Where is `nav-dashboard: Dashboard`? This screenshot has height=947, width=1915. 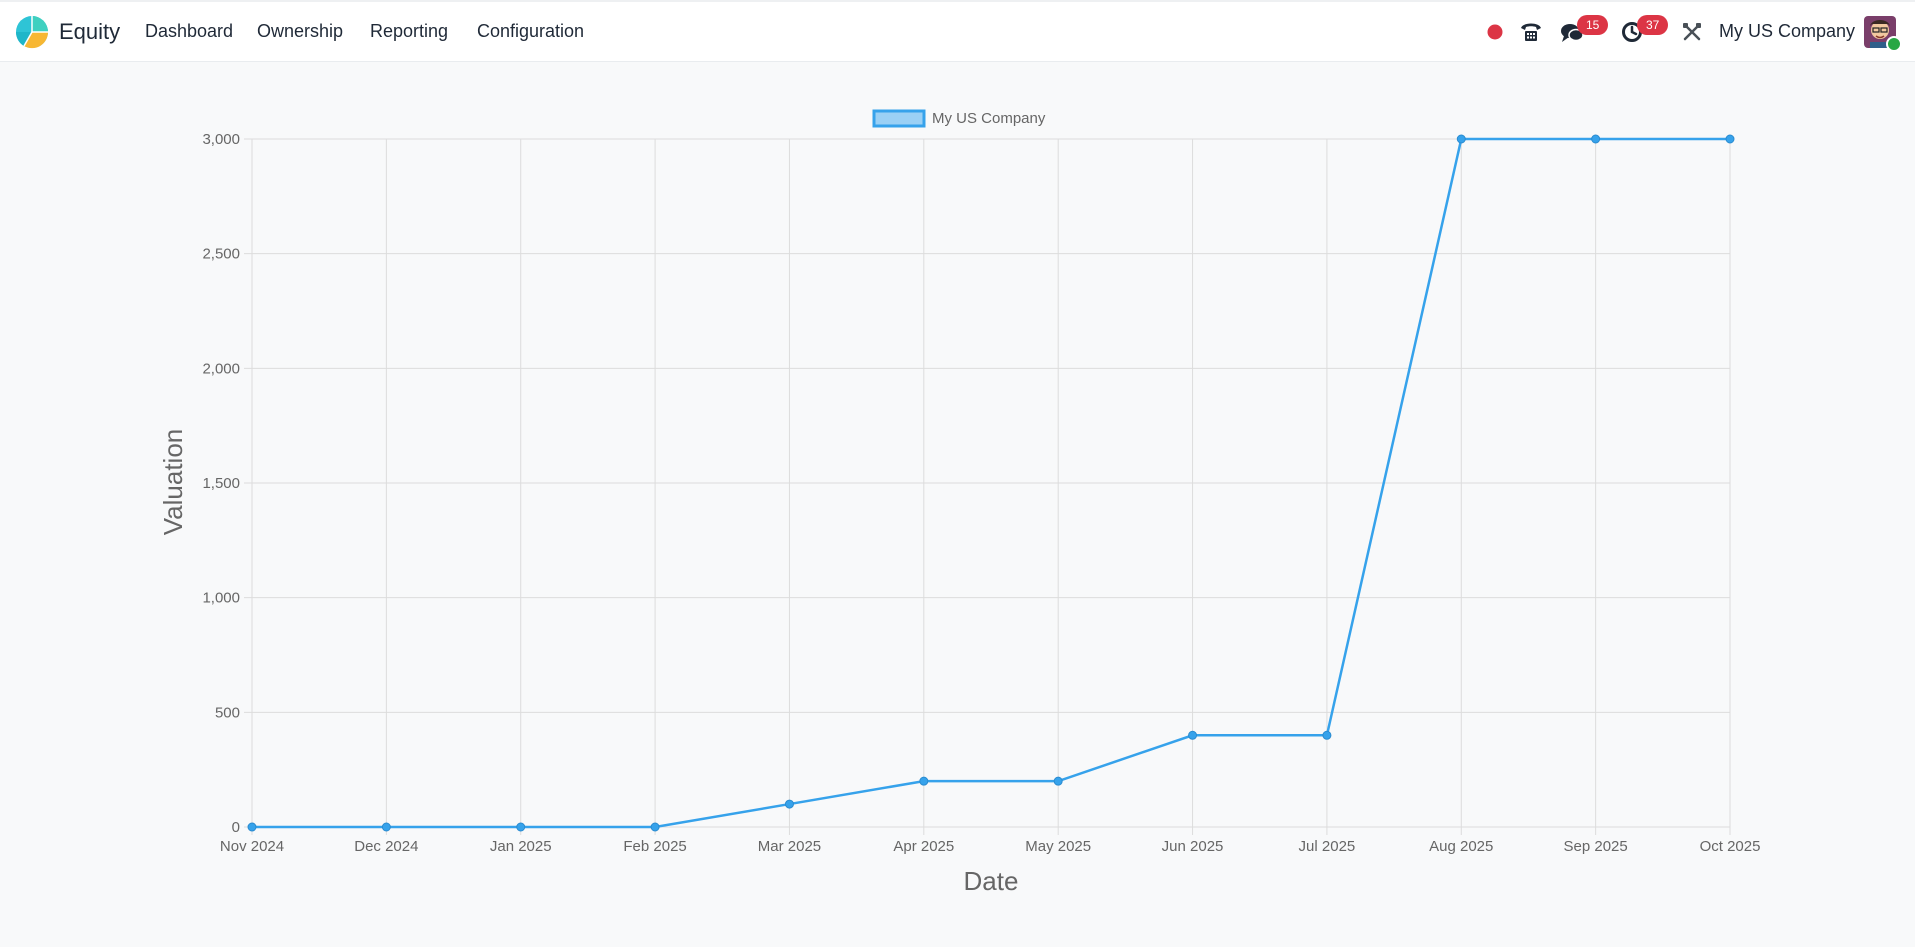
nav-dashboard: Dashboard is located at coordinates (189, 31).